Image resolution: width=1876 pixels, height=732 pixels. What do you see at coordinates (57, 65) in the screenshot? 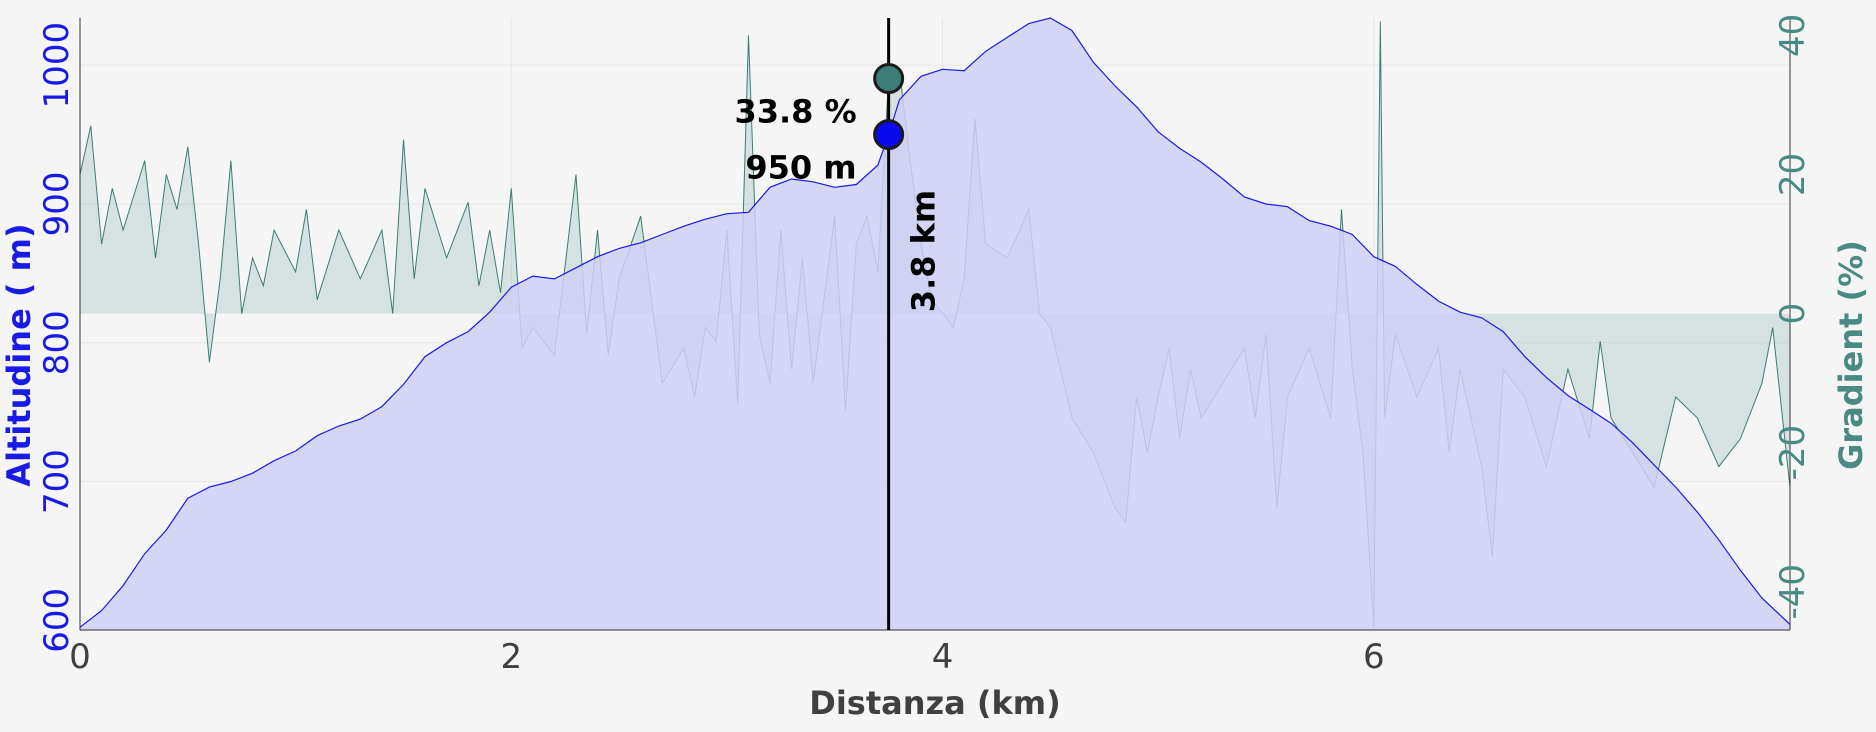
I see `y-left-tick-label: 1000` at bounding box center [57, 65].